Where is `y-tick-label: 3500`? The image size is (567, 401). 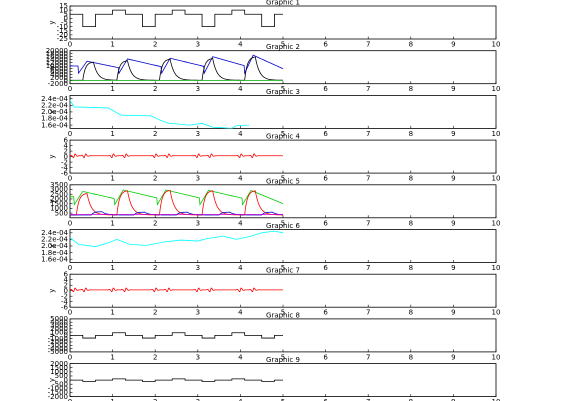
y-tick-label: 3500 is located at coordinates (59, 185).